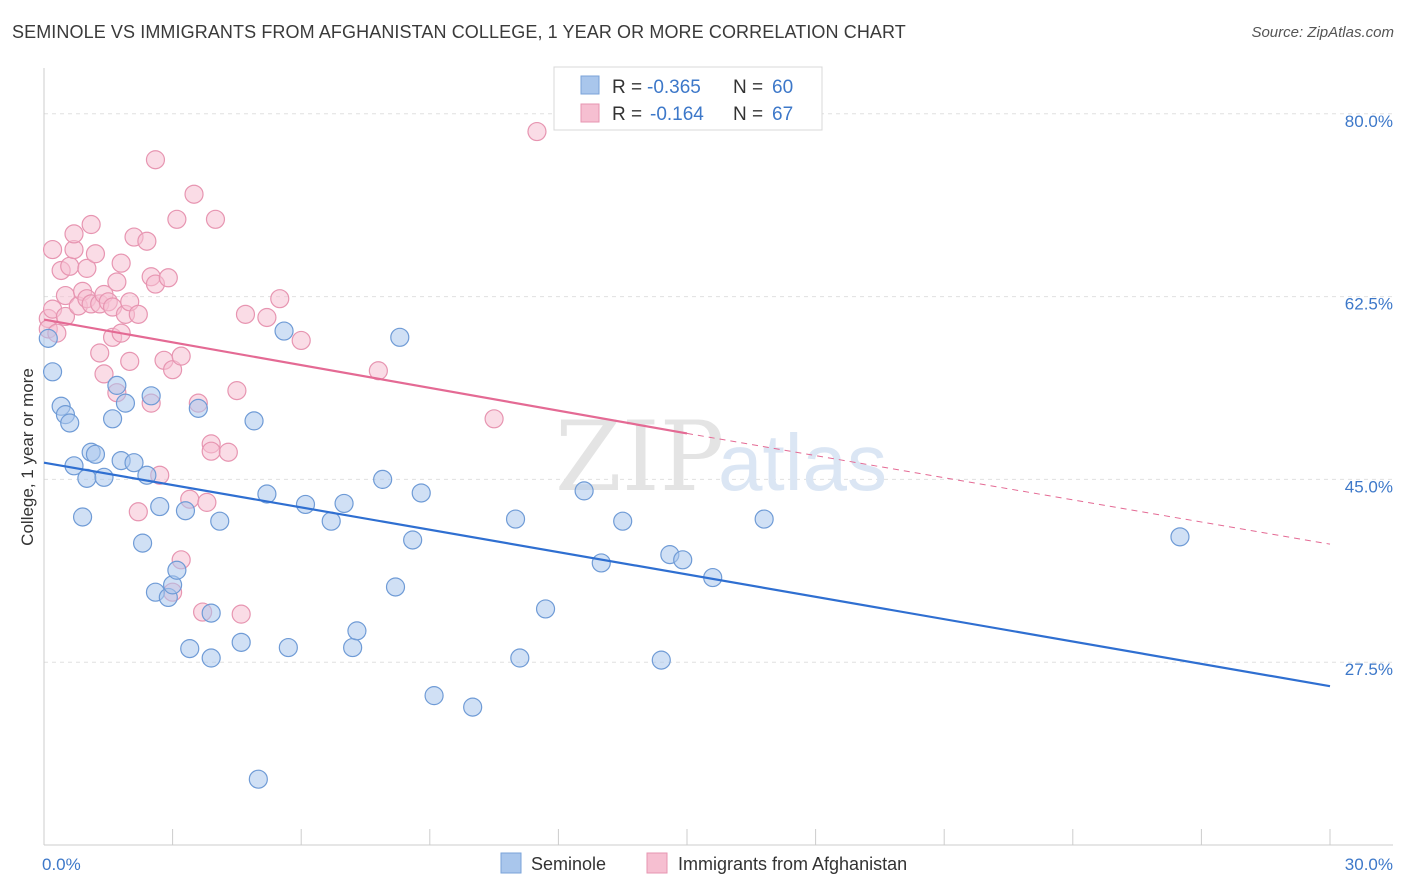 The image size is (1406, 892). What do you see at coordinates (627, 114) in the screenshot?
I see `legend-r-label-2: R =` at bounding box center [627, 114].